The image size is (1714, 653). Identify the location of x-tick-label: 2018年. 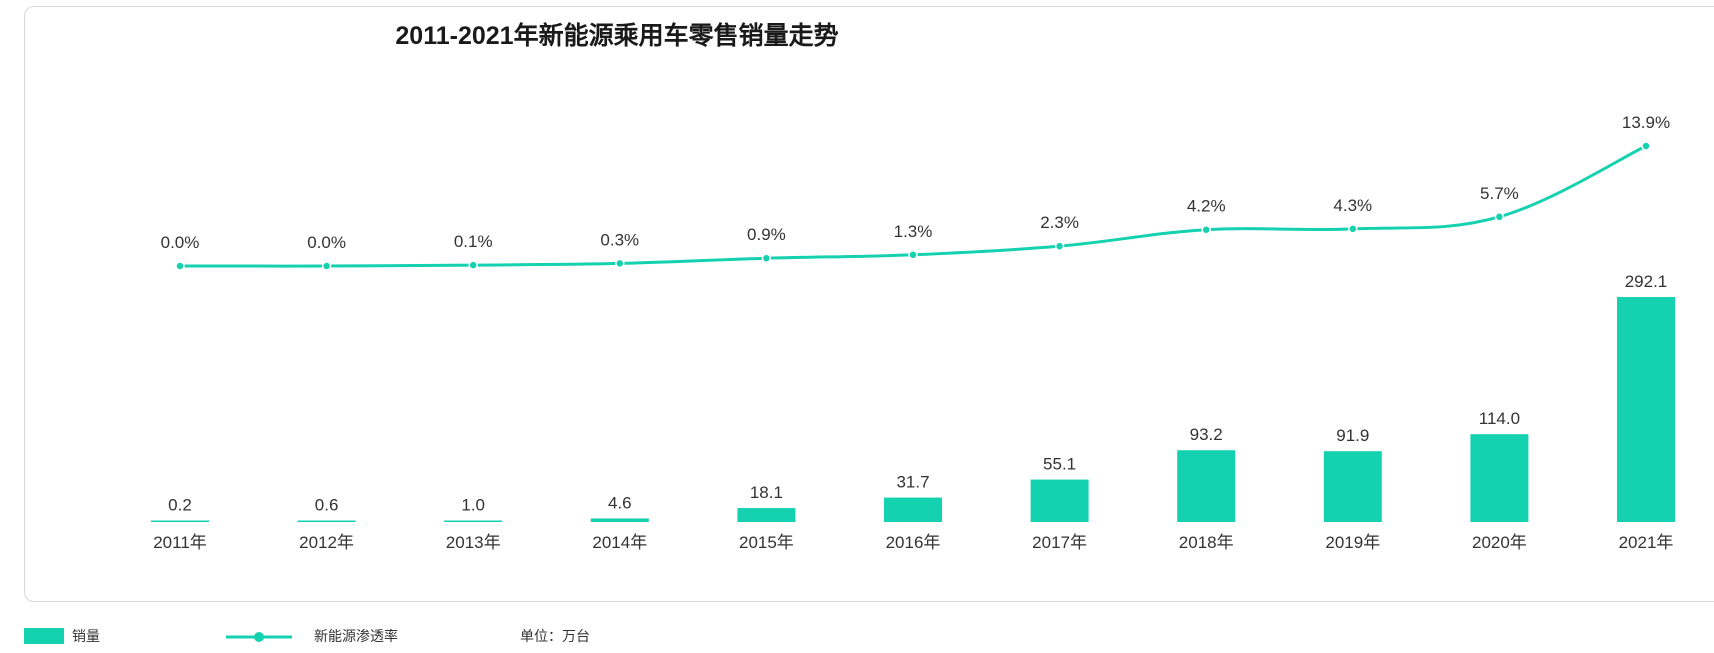
(1206, 542).